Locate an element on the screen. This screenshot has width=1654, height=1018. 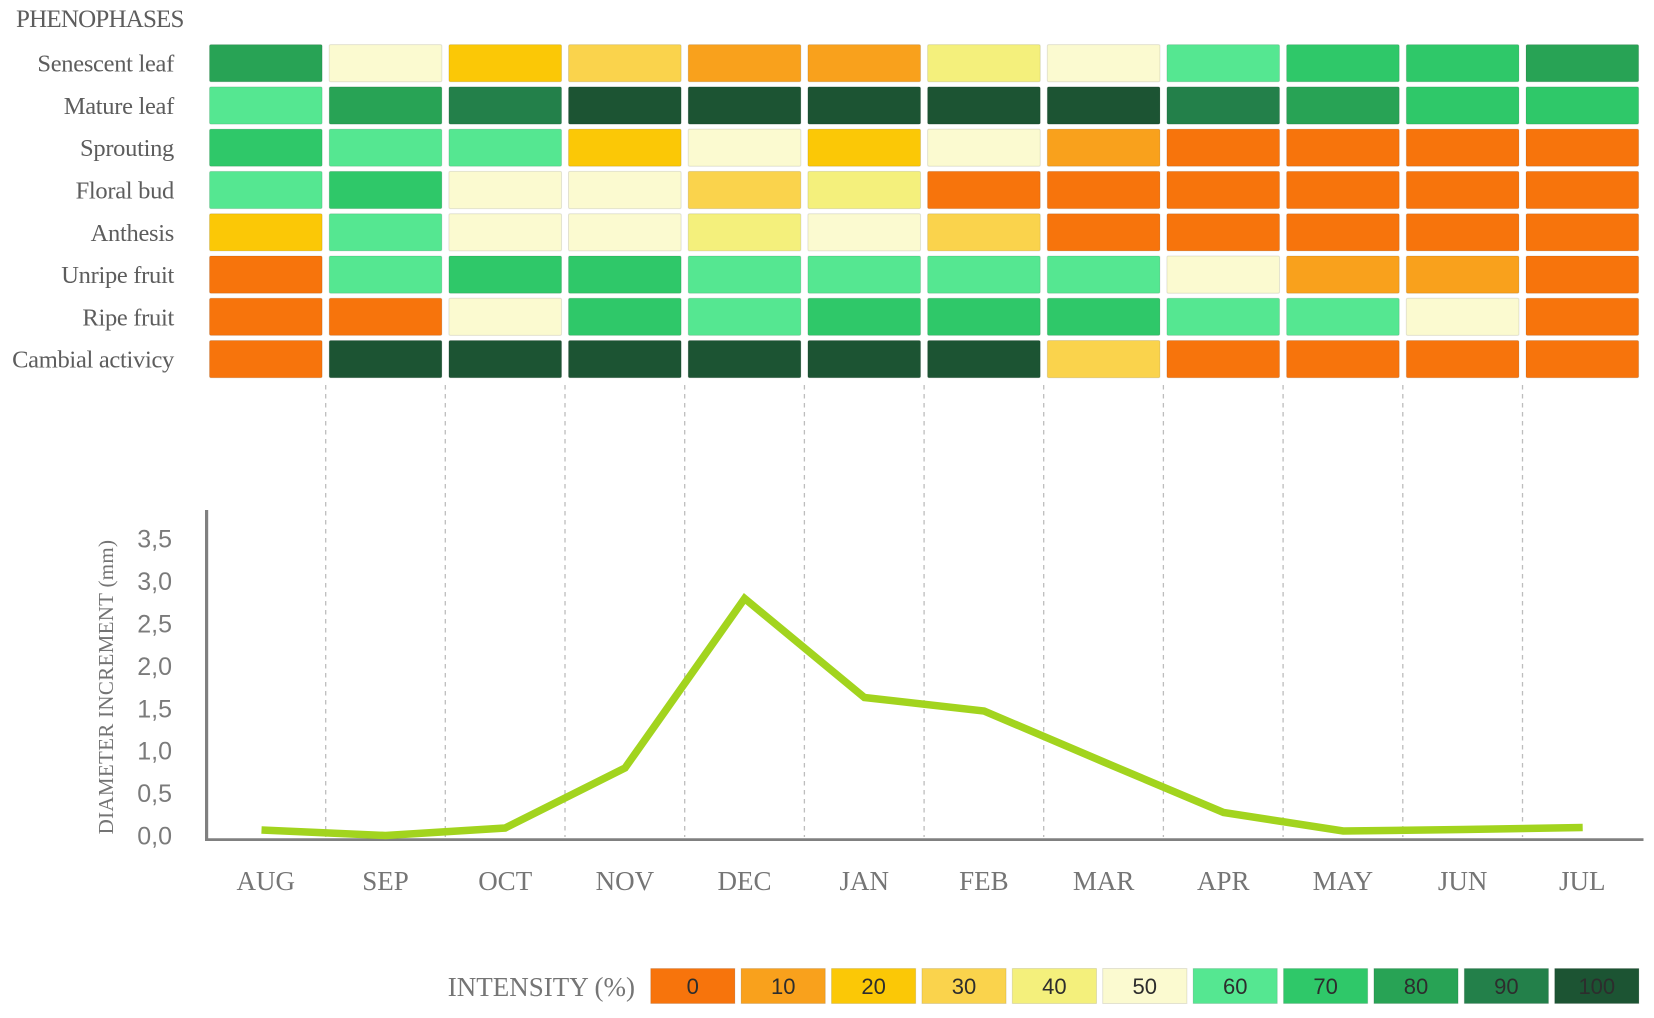
svg-text: 1,5 is located at coordinates (154, 709).